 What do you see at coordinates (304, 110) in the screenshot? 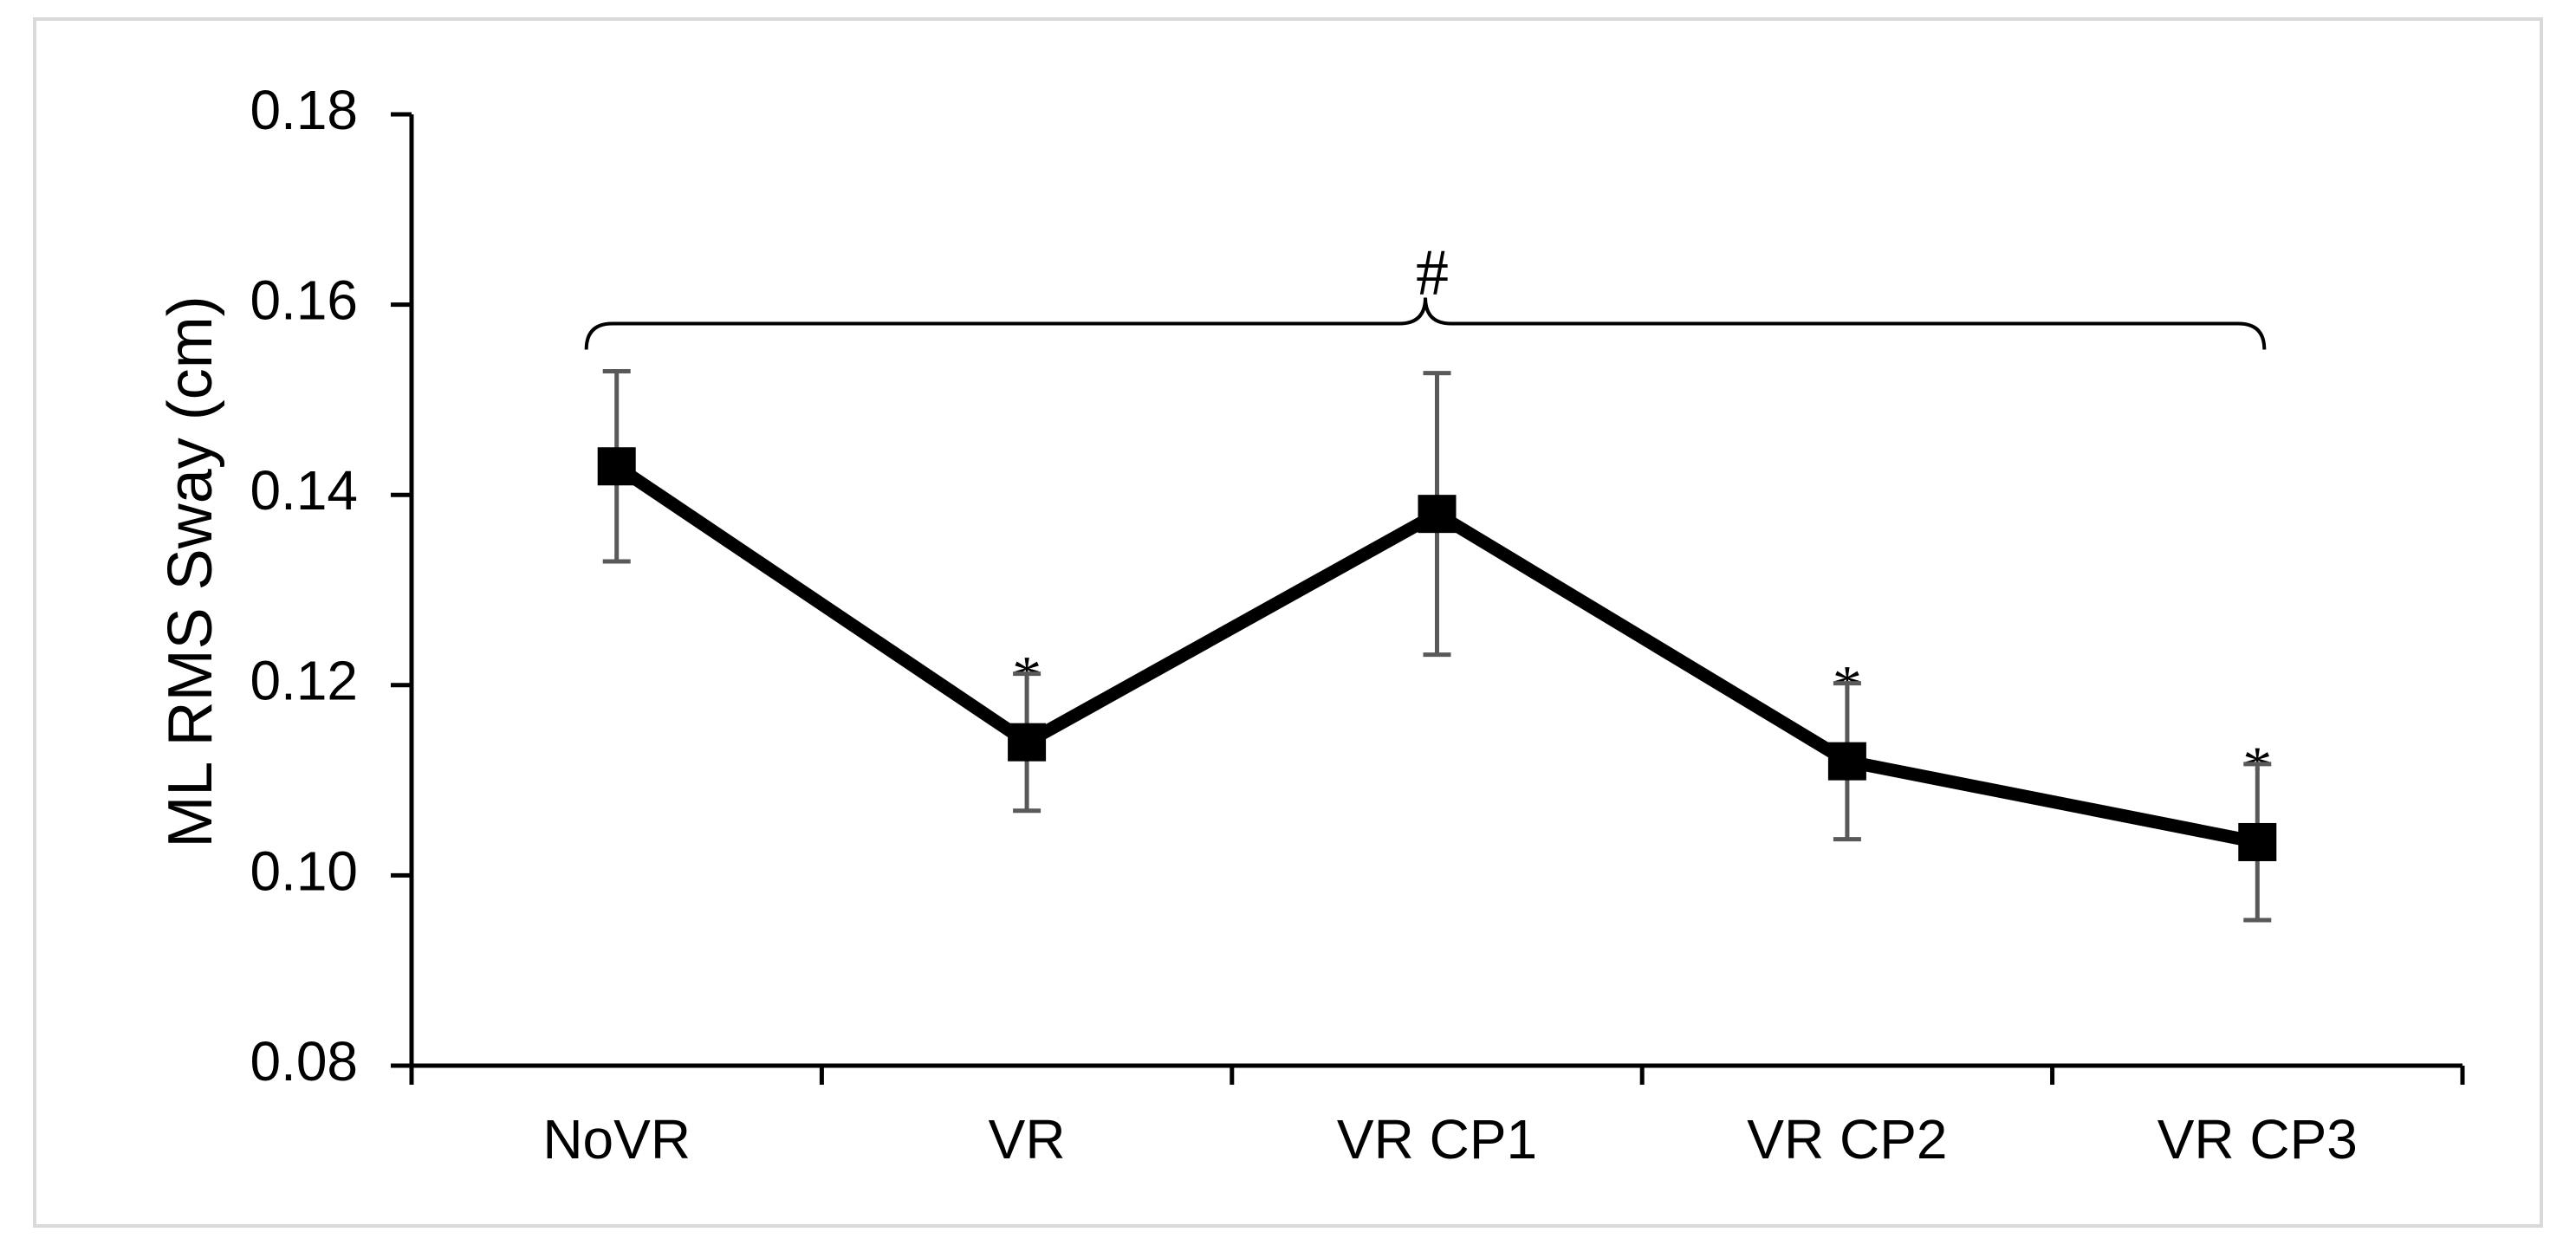
I see `y-tick-label: 0.18` at bounding box center [304, 110].